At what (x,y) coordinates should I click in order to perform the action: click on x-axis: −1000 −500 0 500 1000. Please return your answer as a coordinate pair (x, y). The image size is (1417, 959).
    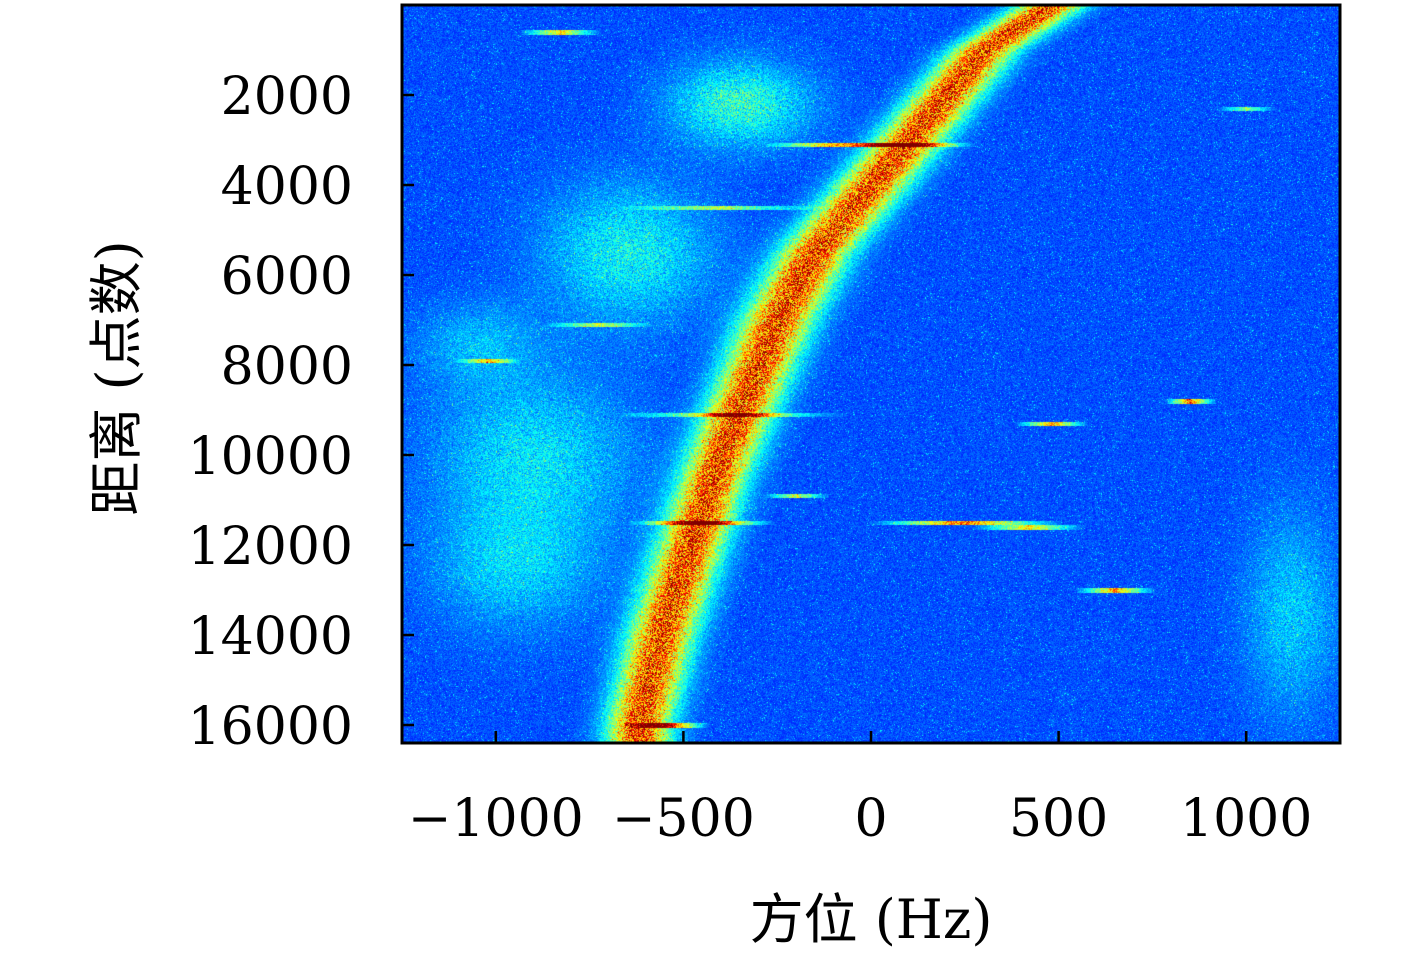
    Looking at the image, I should click on (860, 790).